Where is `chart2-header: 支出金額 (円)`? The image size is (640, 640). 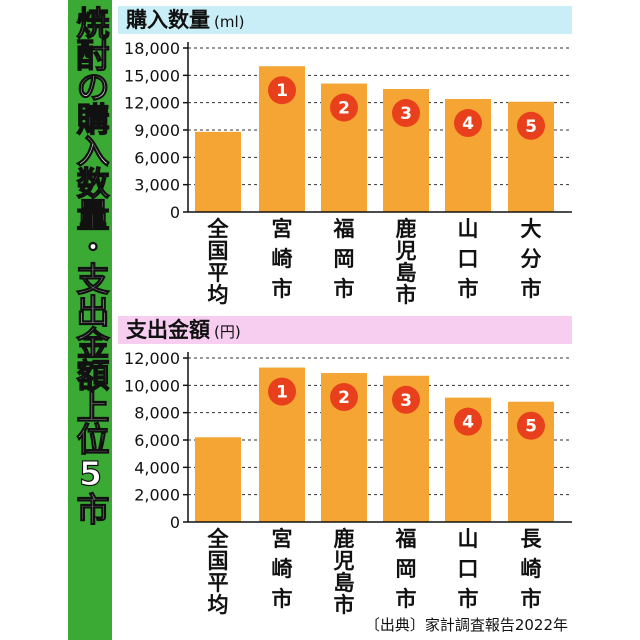
chart2-header: 支出金額 (円) is located at coordinates (345, 330).